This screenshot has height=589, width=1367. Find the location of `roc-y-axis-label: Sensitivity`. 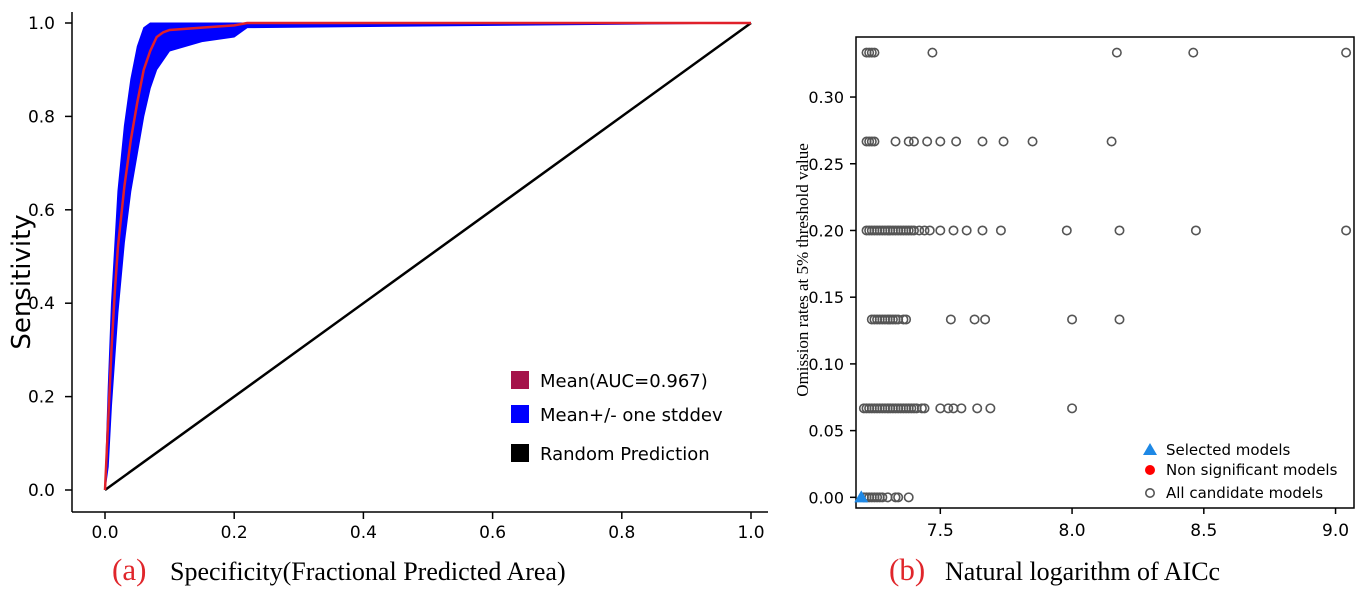

roc-y-axis-label: Sensitivity is located at coordinates (22, 281).